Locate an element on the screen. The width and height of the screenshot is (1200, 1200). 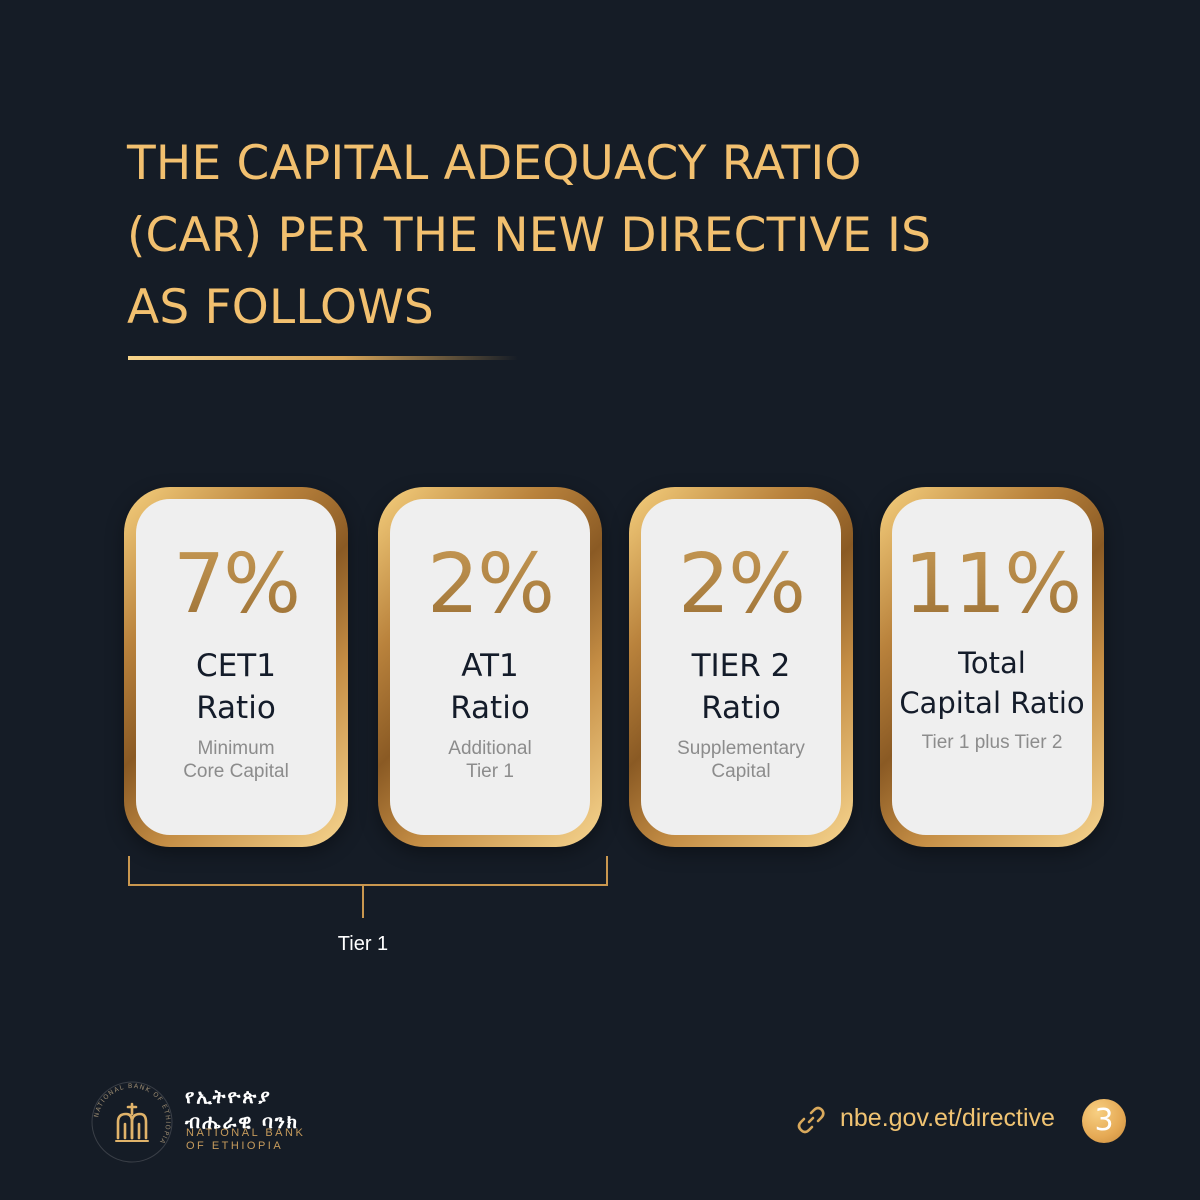
brand-name-amharic: የኢትዮጵያ ብሔራዊ ባንክ is located at coordinates (242, 1110).